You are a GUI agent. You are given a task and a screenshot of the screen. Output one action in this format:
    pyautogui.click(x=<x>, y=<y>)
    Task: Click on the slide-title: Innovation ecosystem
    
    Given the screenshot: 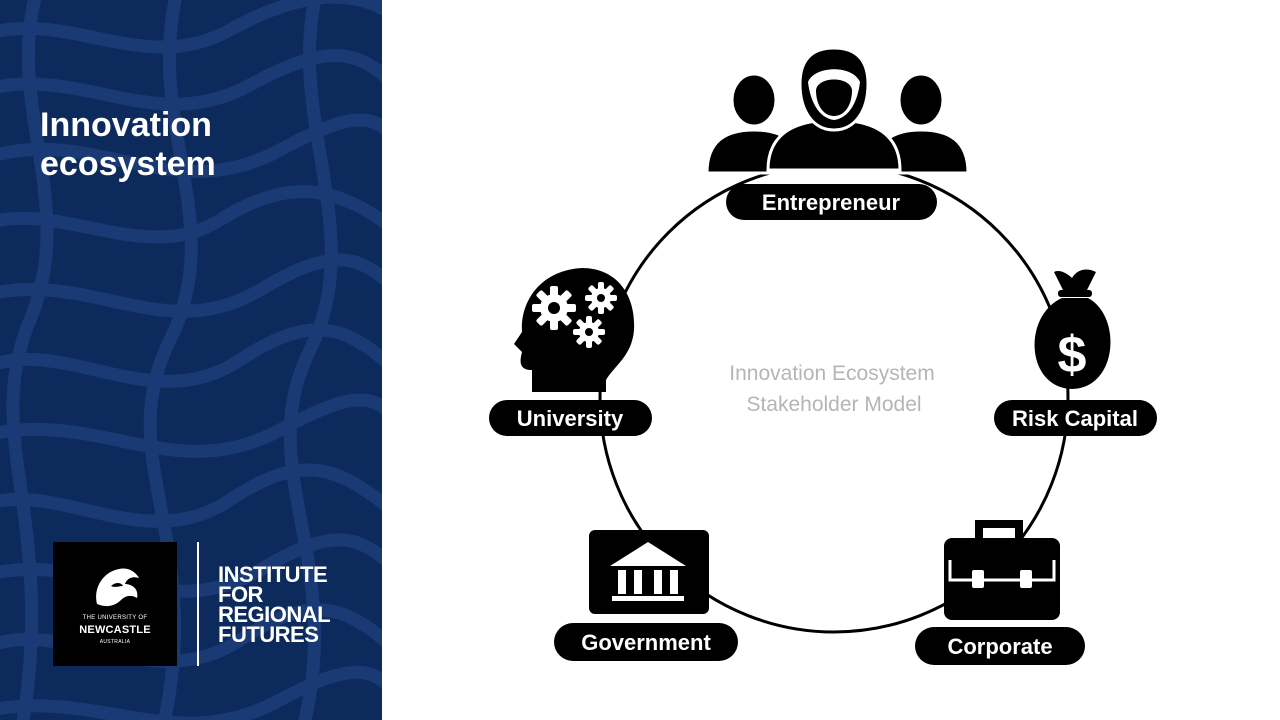 What is the action you would take?
    pyautogui.click(x=128, y=145)
    